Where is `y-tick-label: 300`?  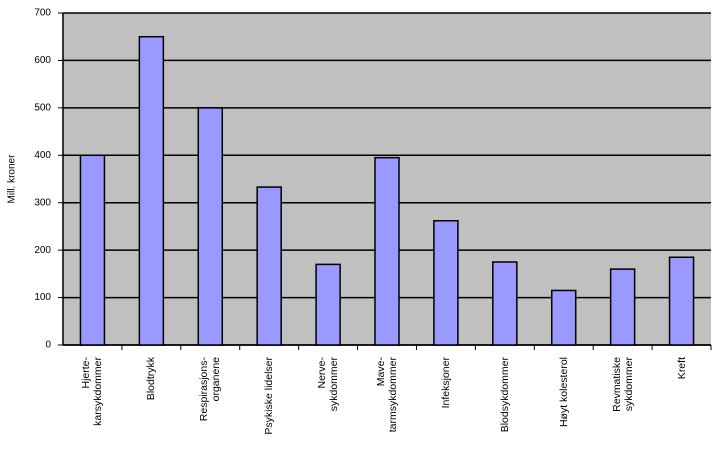 y-tick-label: 300 is located at coordinates (42, 202).